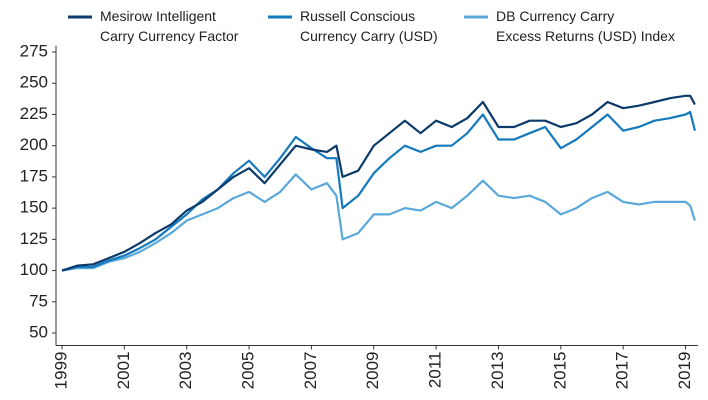 This screenshot has height=400, width=708. I want to click on y-tick-label: 75, so click(38, 300).